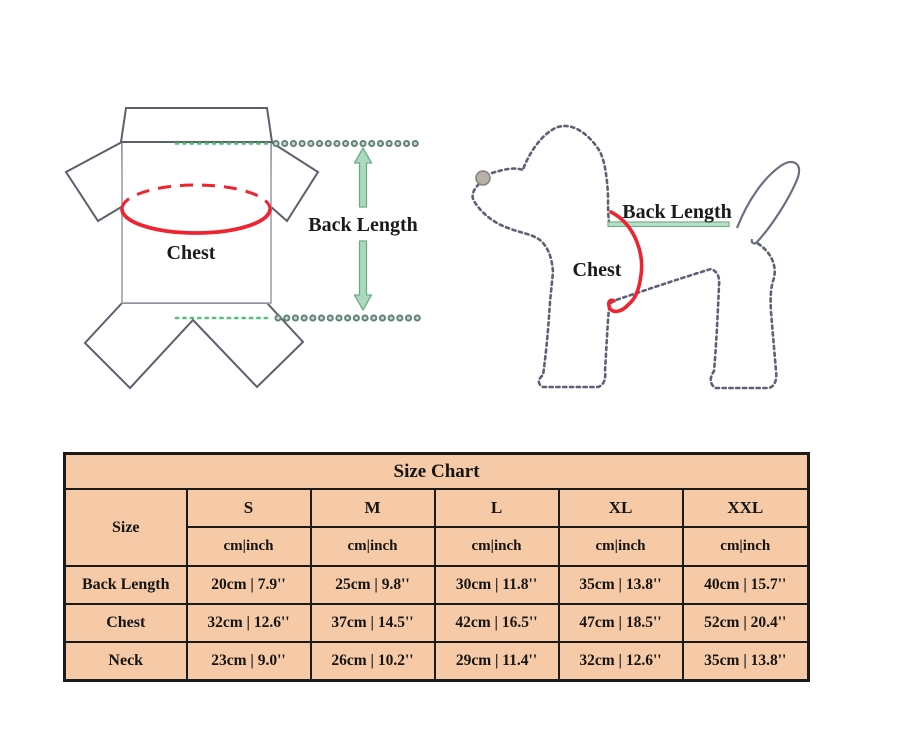 The width and height of the screenshot is (900, 732). Describe the element at coordinates (745, 623) in the screenshot. I see `cell-chest-xxl: 52cm | 20.4''` at that location.